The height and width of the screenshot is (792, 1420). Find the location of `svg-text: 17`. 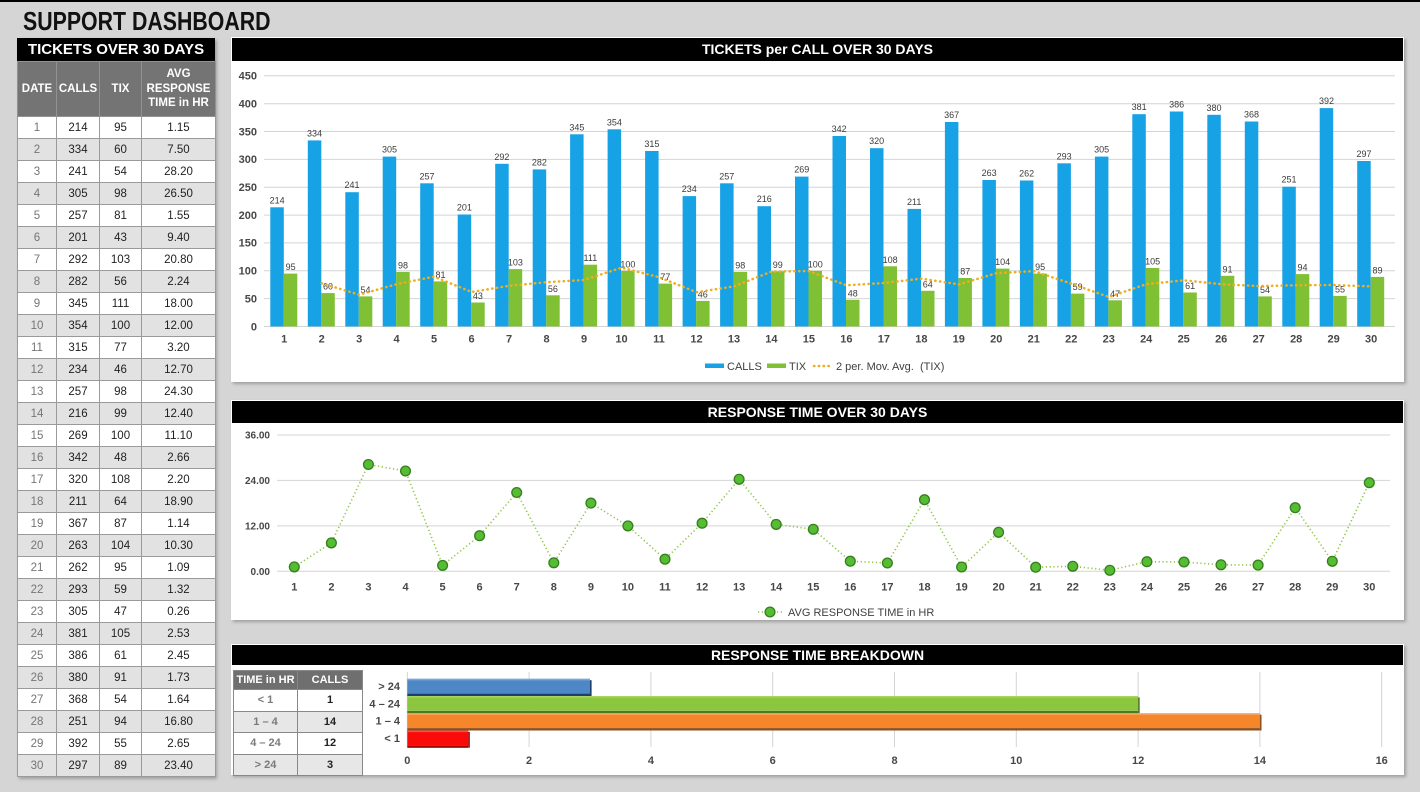

svg-text: 17 is located at coordinates (884, 340).